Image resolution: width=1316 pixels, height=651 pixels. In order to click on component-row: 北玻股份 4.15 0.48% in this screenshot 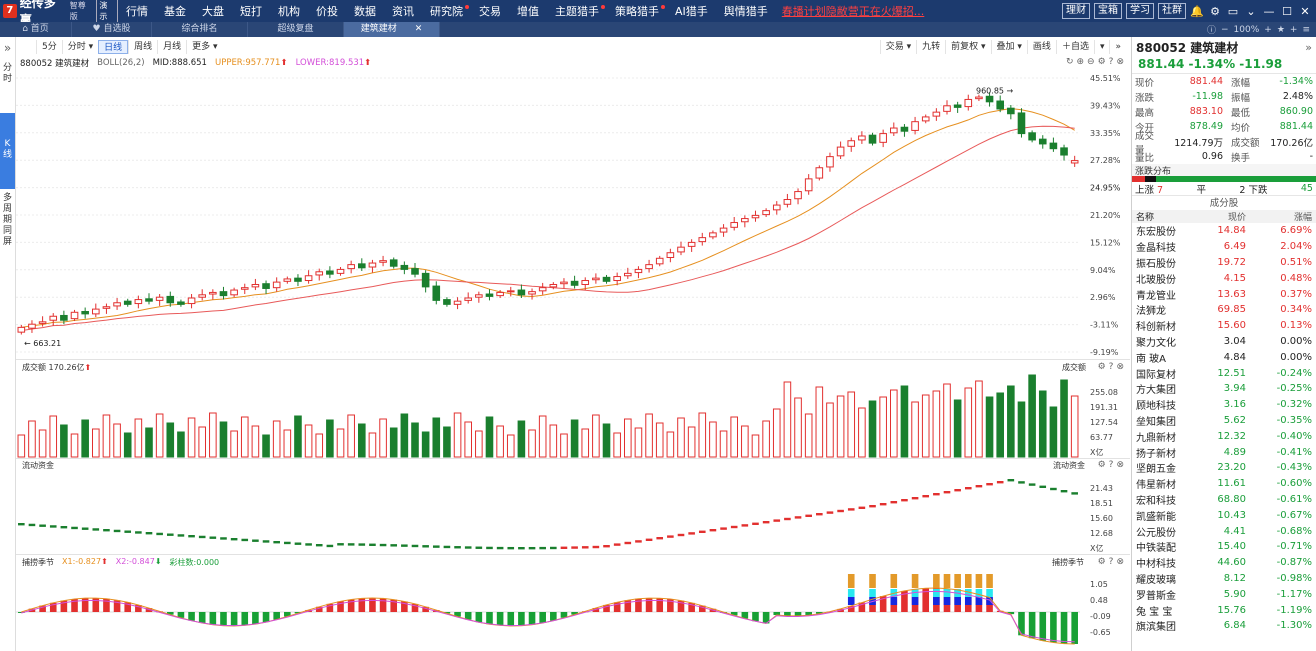, I will do `click(1224, 278)`.